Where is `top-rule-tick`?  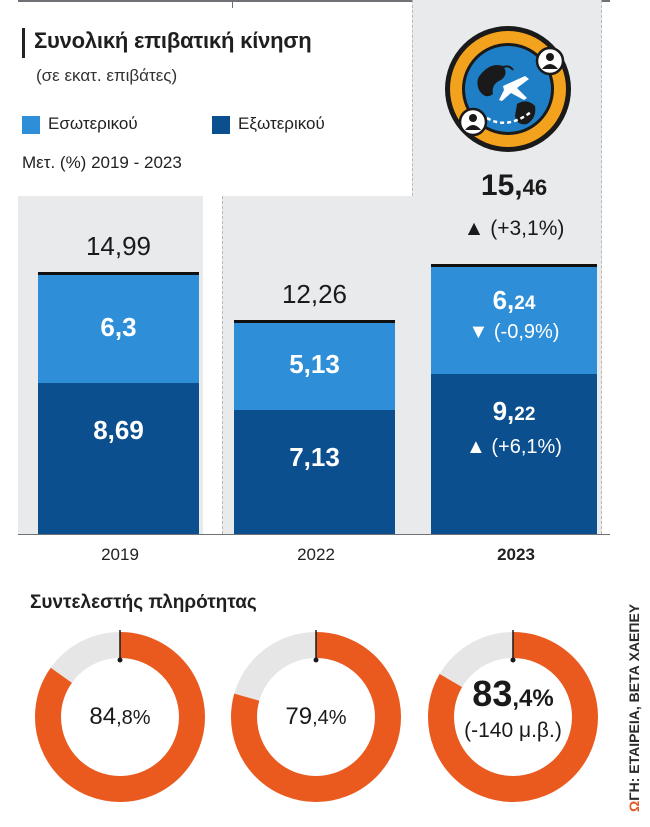 top-rule-tick is located at coordinates (232, 4).